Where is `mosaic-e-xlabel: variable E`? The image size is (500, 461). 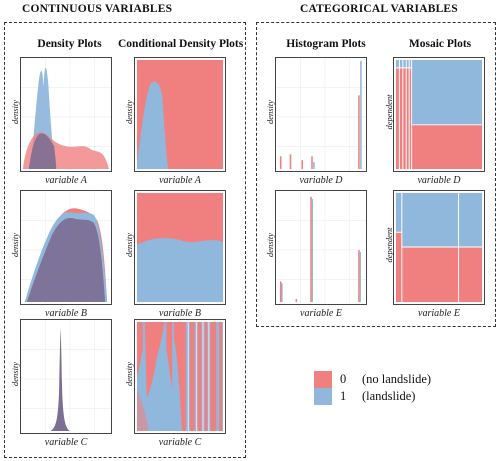
mosaic-e-xlabel: variable E is located at coordinates (439, 313).